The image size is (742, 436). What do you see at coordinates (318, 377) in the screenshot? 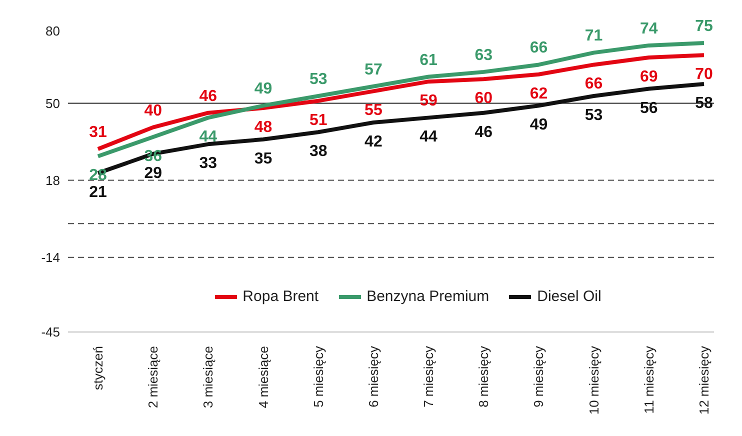
I see `x-tick-label: 5 miesięcy` at bounding box center [318, 377].